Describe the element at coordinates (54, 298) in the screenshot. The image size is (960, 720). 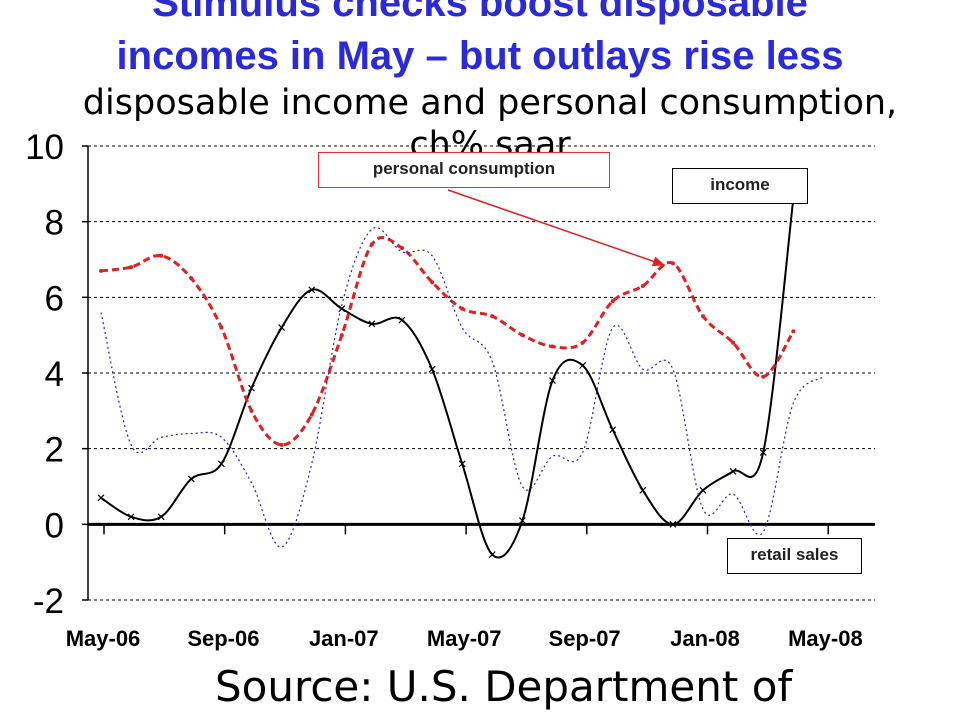
I see `y-tick-label: 6` at that location.